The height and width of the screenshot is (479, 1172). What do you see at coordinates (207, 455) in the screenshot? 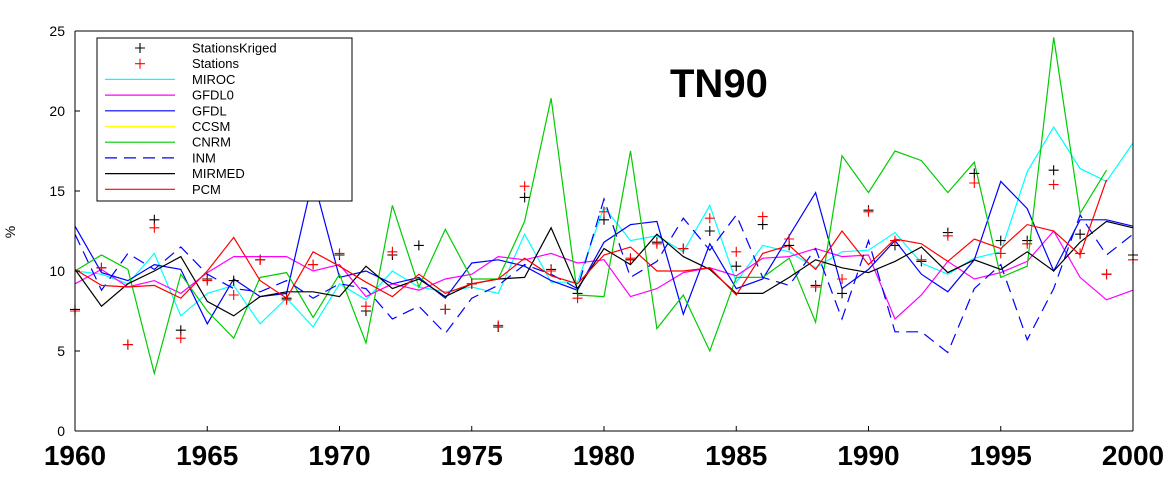
I see `x-tick-label: 1965` at bounding box center [207, 455].